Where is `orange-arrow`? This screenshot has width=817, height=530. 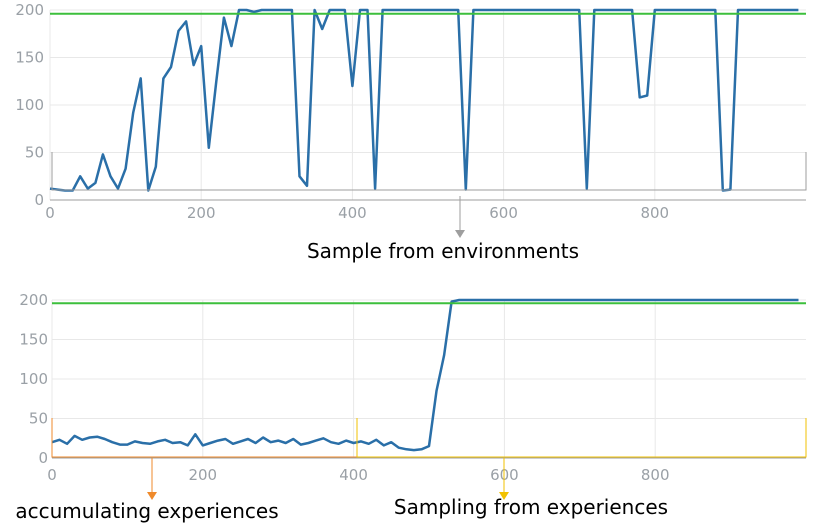 orange-arrow is located at coordinates (152, 479).